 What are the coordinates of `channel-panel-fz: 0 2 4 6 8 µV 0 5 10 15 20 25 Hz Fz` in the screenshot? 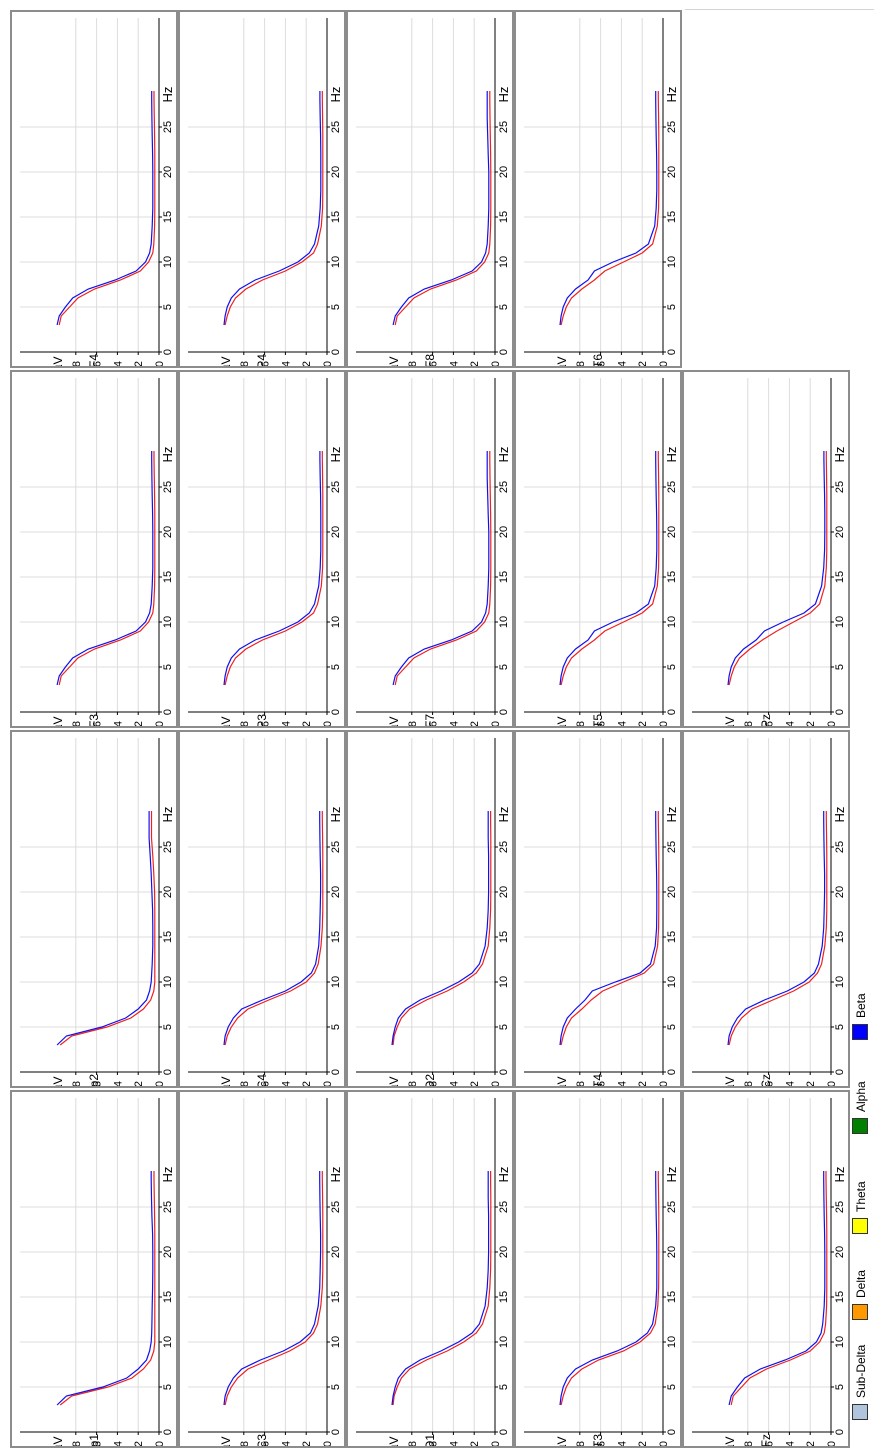 It's located at (766, 1269).